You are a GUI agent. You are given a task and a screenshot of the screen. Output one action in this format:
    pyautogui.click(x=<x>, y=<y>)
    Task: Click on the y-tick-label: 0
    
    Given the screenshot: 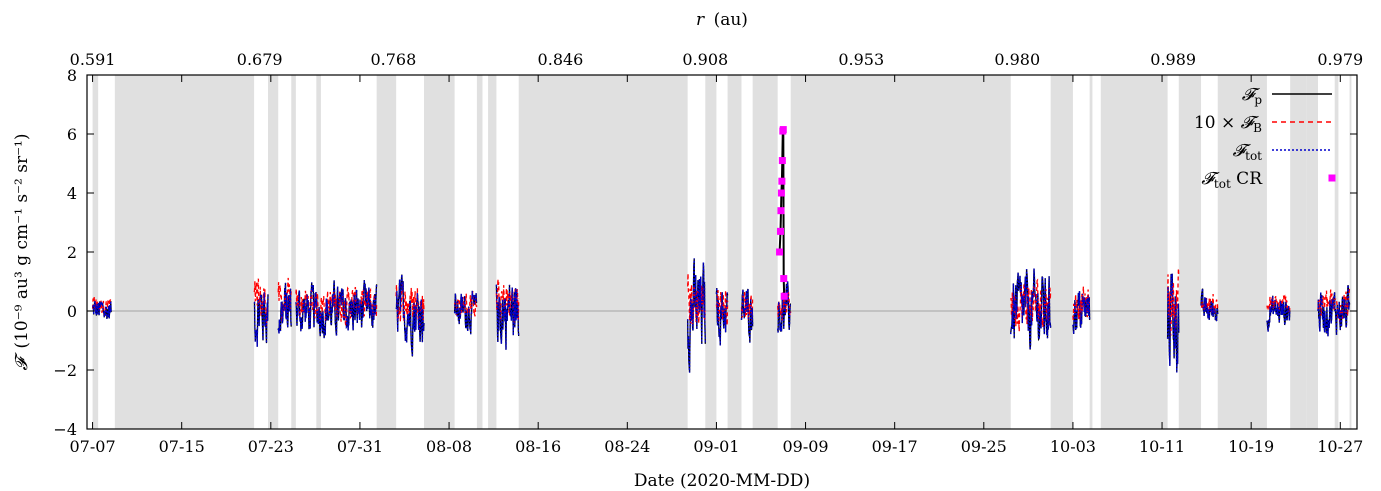 What is the action you would take?
    pyautogui.click(x=72, y=311)
    